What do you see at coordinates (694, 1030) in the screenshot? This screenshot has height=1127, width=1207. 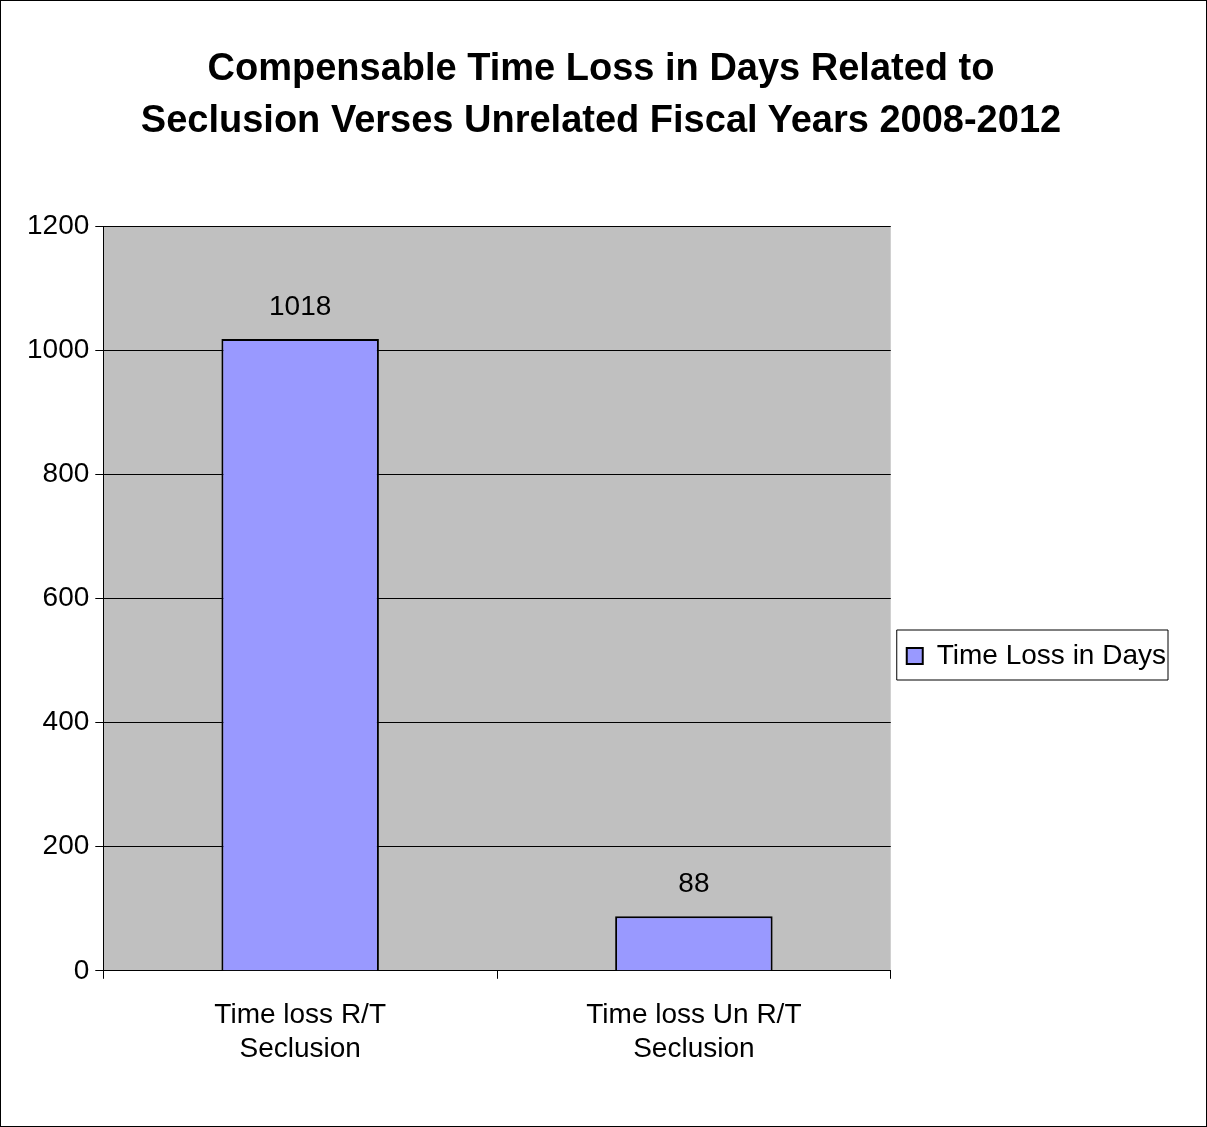 I see `x-tick-label: Time loss Un R/T Seclusion` at bounding box center [694, 1030].